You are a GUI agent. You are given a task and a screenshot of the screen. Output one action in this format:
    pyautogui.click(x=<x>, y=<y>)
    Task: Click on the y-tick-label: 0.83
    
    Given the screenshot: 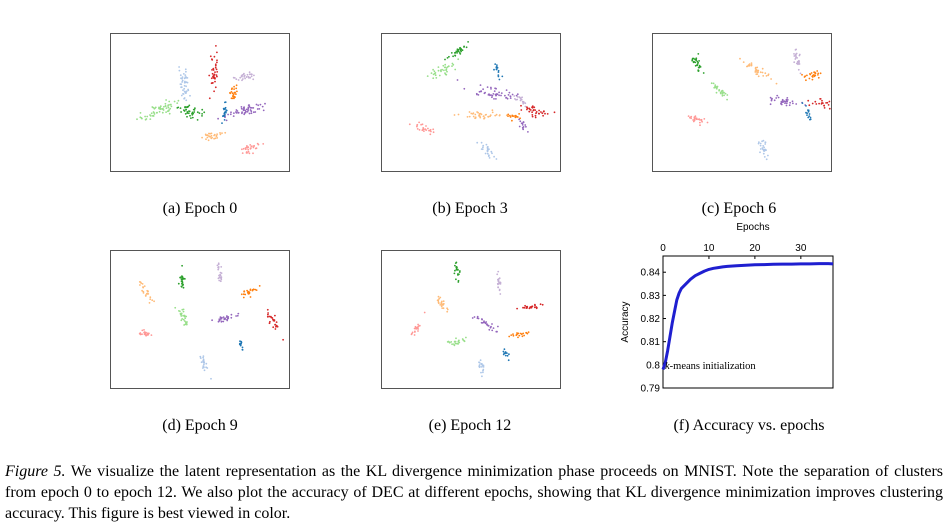 What is the action you would take?
    pyautogui.click(x=651, y=296)
    